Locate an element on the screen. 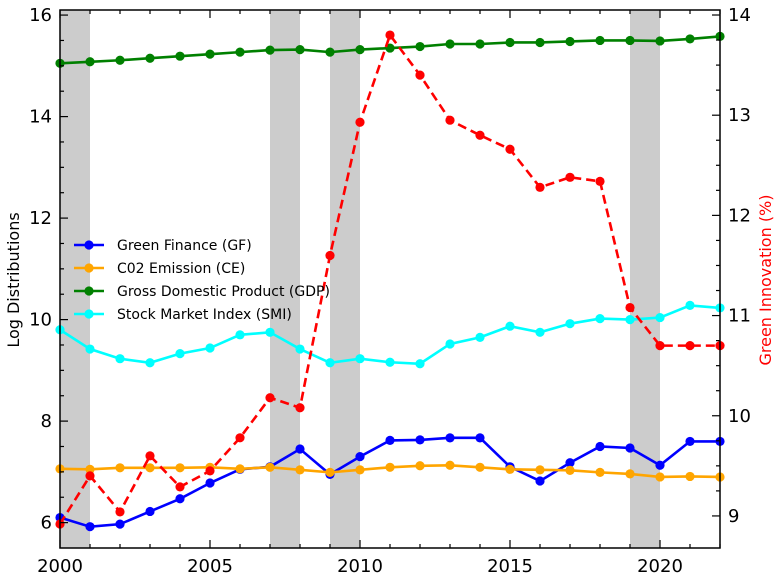  y-left-tick-label: 16 is located at coordinates (40, 15).